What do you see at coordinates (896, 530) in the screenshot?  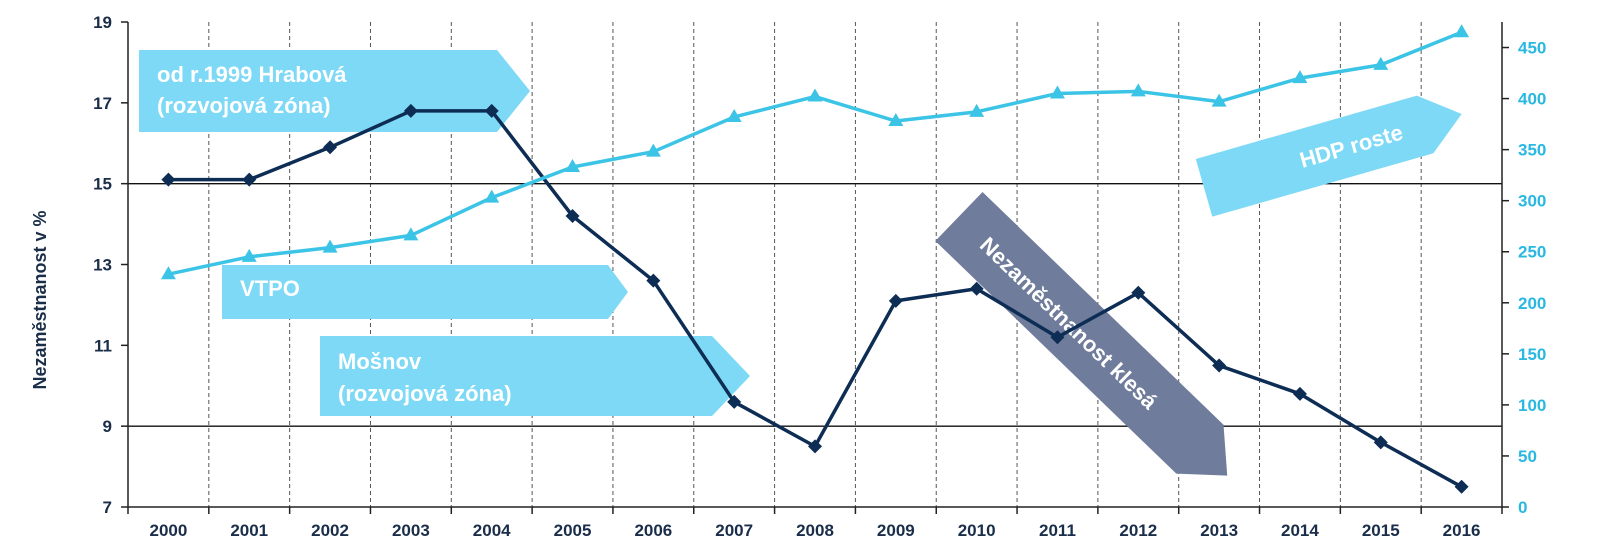 I see `x-tick-label: 2009` at bounding box center [896, 530].